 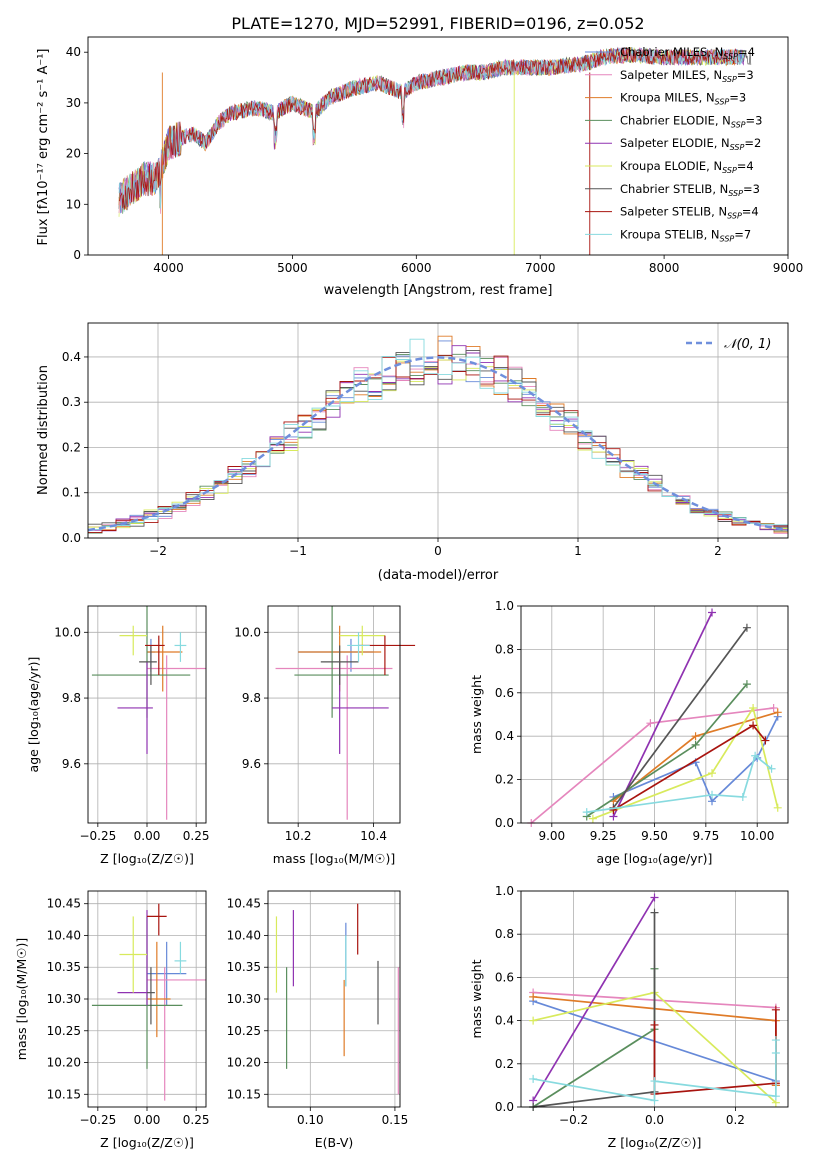 What do you see at coordinates (97, 836) in the screenshot?
I see `x-tick-label: −0.25` at bounding box center [97, 836].